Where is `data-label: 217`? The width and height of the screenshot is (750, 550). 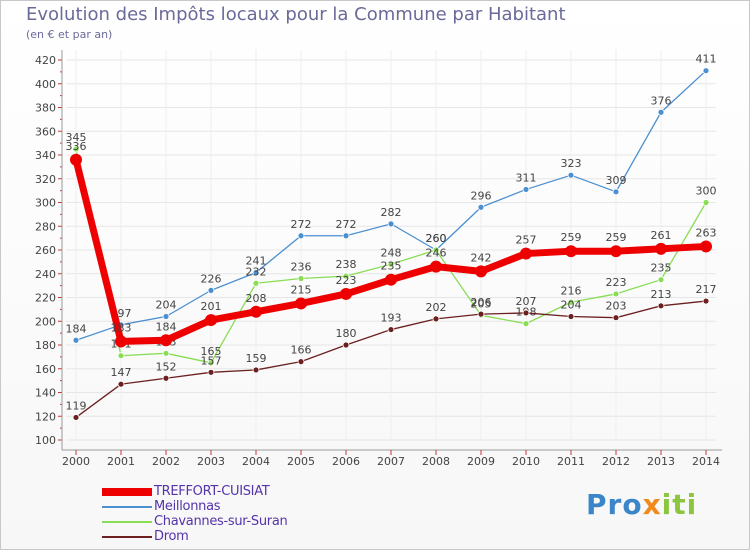
data-label: 217 is located at coordinates (706, 289).